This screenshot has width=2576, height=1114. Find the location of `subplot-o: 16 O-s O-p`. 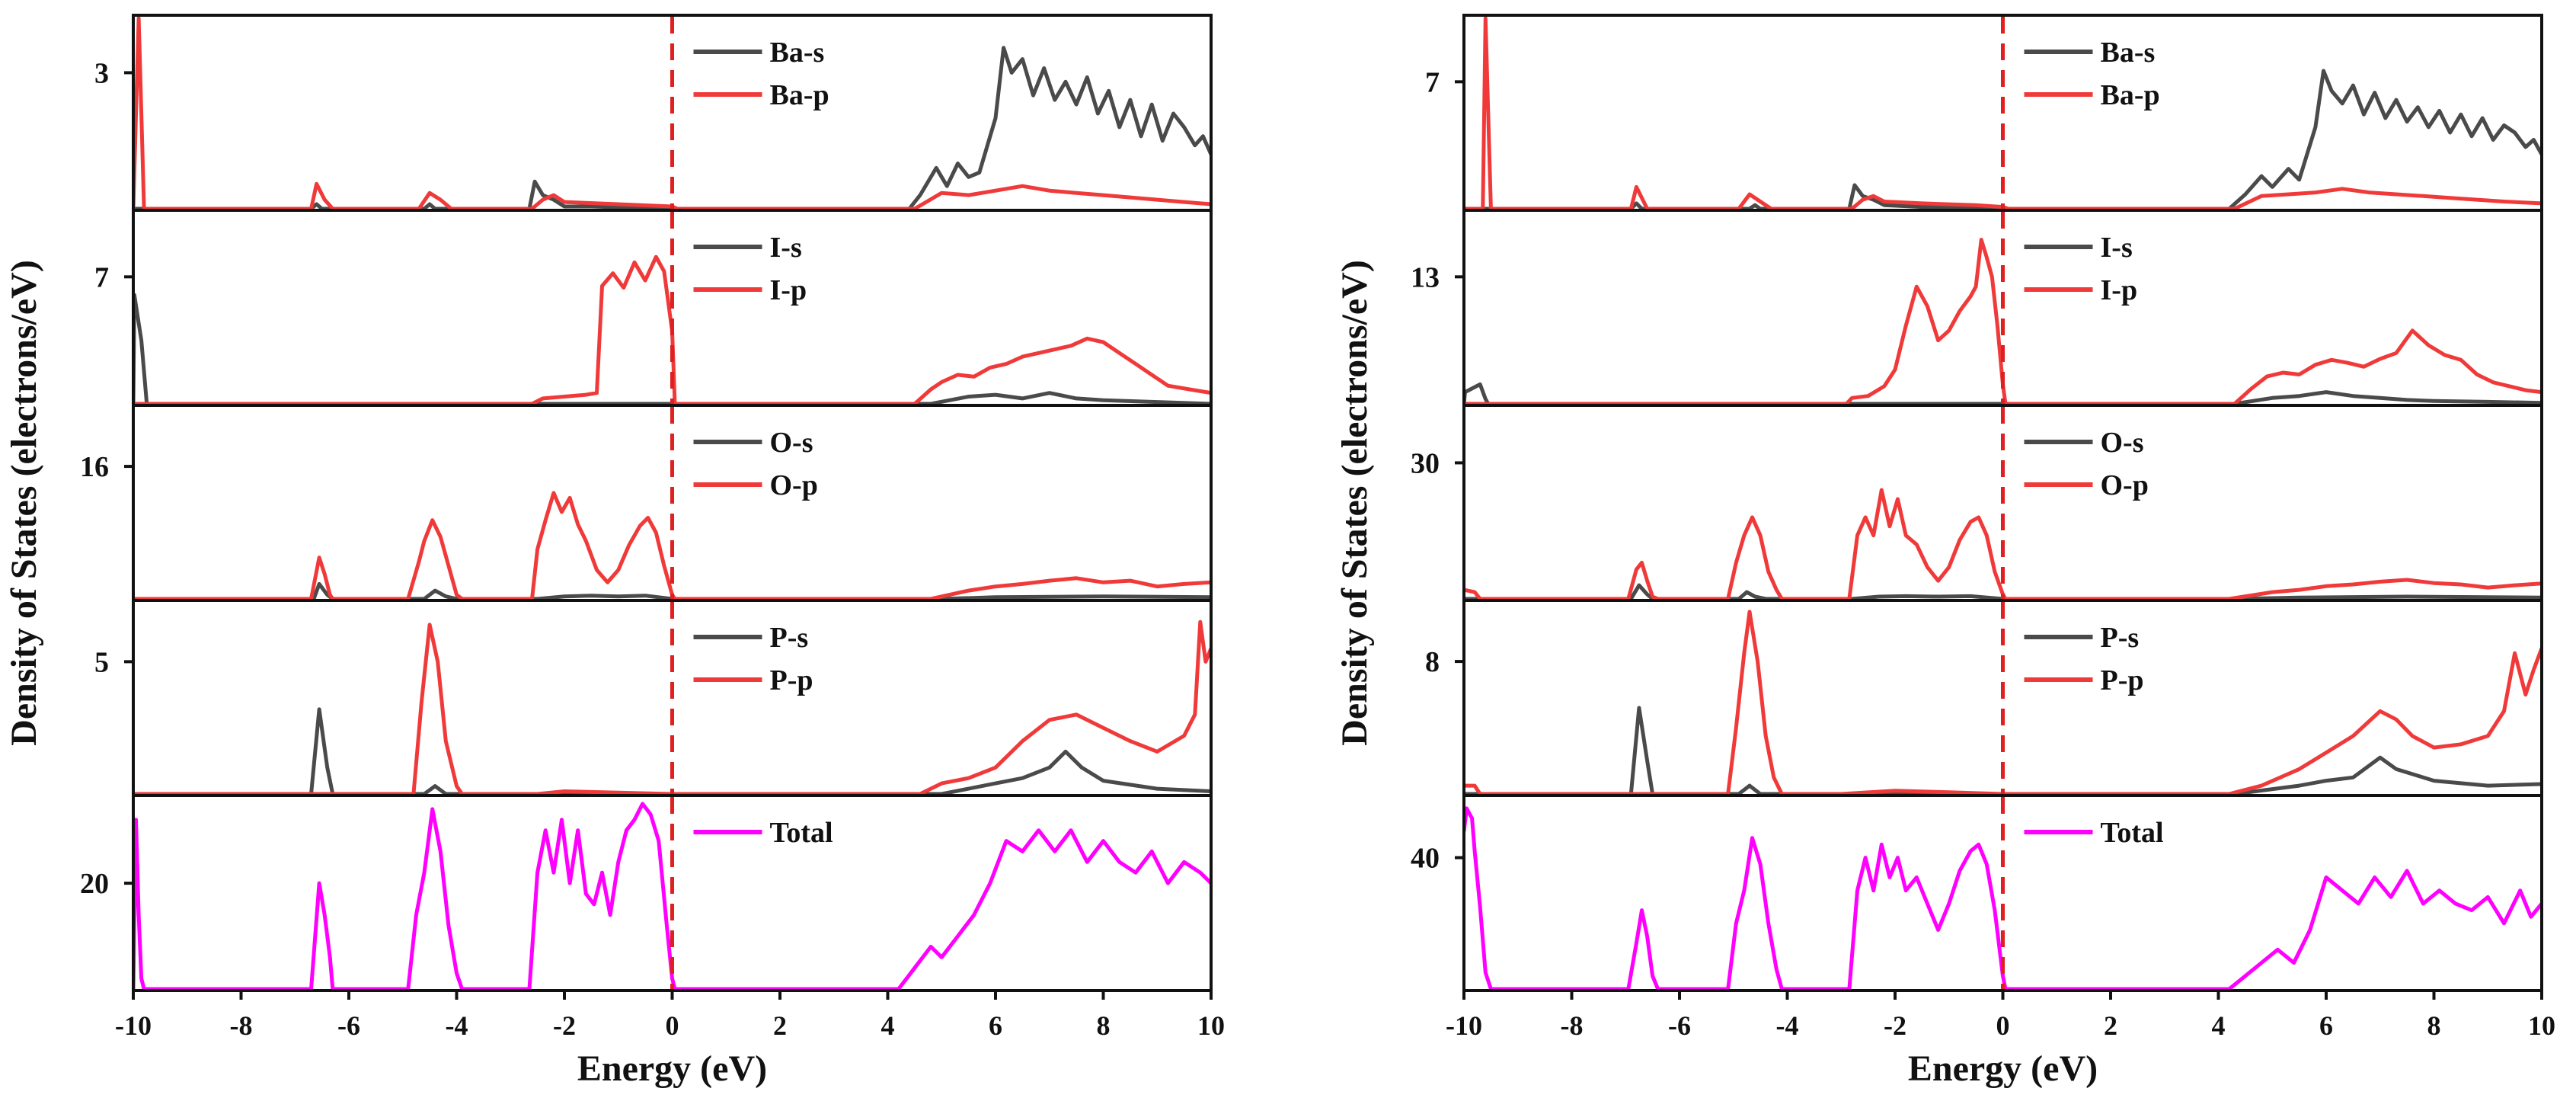

subplot-o: 16 O-s O-p is located at coordinates (647, 503).